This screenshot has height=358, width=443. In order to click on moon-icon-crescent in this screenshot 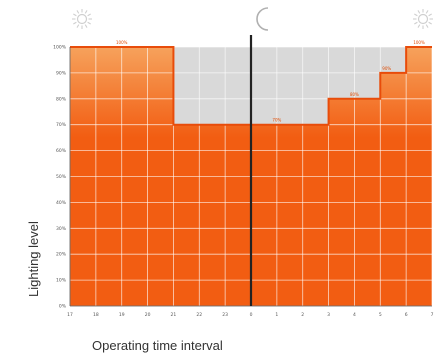, I will do `click(262, 19)`.